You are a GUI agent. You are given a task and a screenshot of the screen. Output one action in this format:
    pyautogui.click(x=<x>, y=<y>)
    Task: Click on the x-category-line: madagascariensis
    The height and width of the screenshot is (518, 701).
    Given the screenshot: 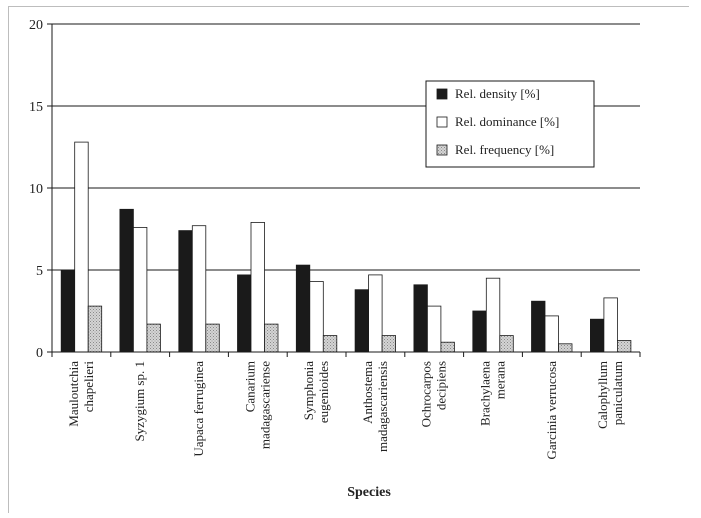 What is the action you would take?
    pyautogui.click(x=382, y=406)
    